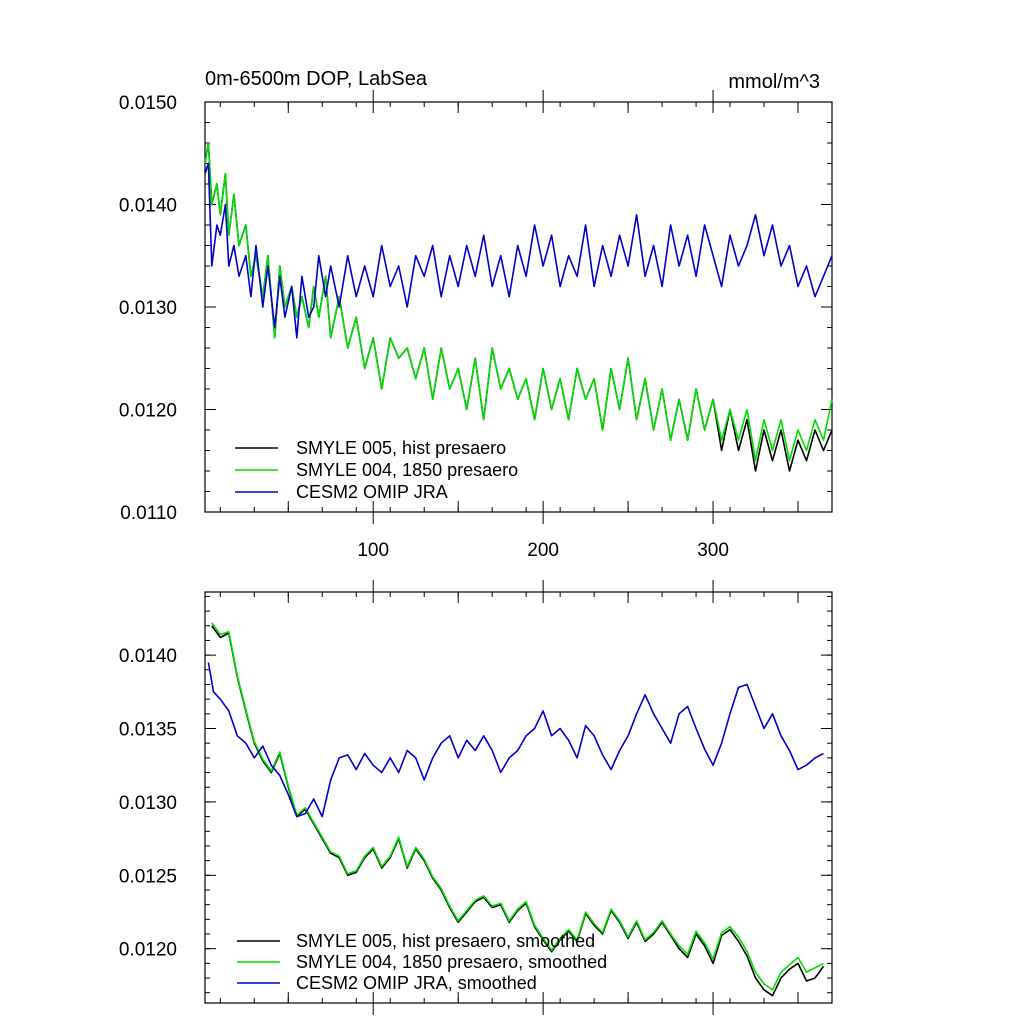 This screenshot has width=1024, height=1024. Describe the element at coordinates (416, 983) in the screenshot. I see `legend-label: CESM2 OMIP JRA, smoothed` at that location.